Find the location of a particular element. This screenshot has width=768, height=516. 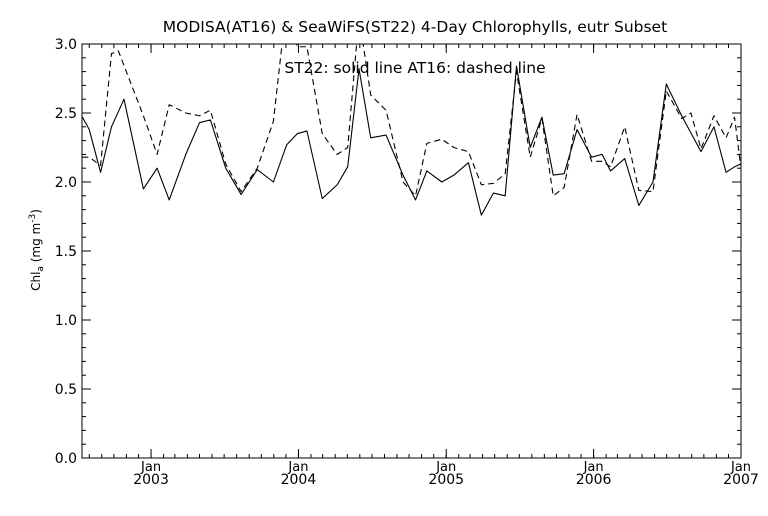

y-axis-label-close: ) is located at coordinates (36, 211).